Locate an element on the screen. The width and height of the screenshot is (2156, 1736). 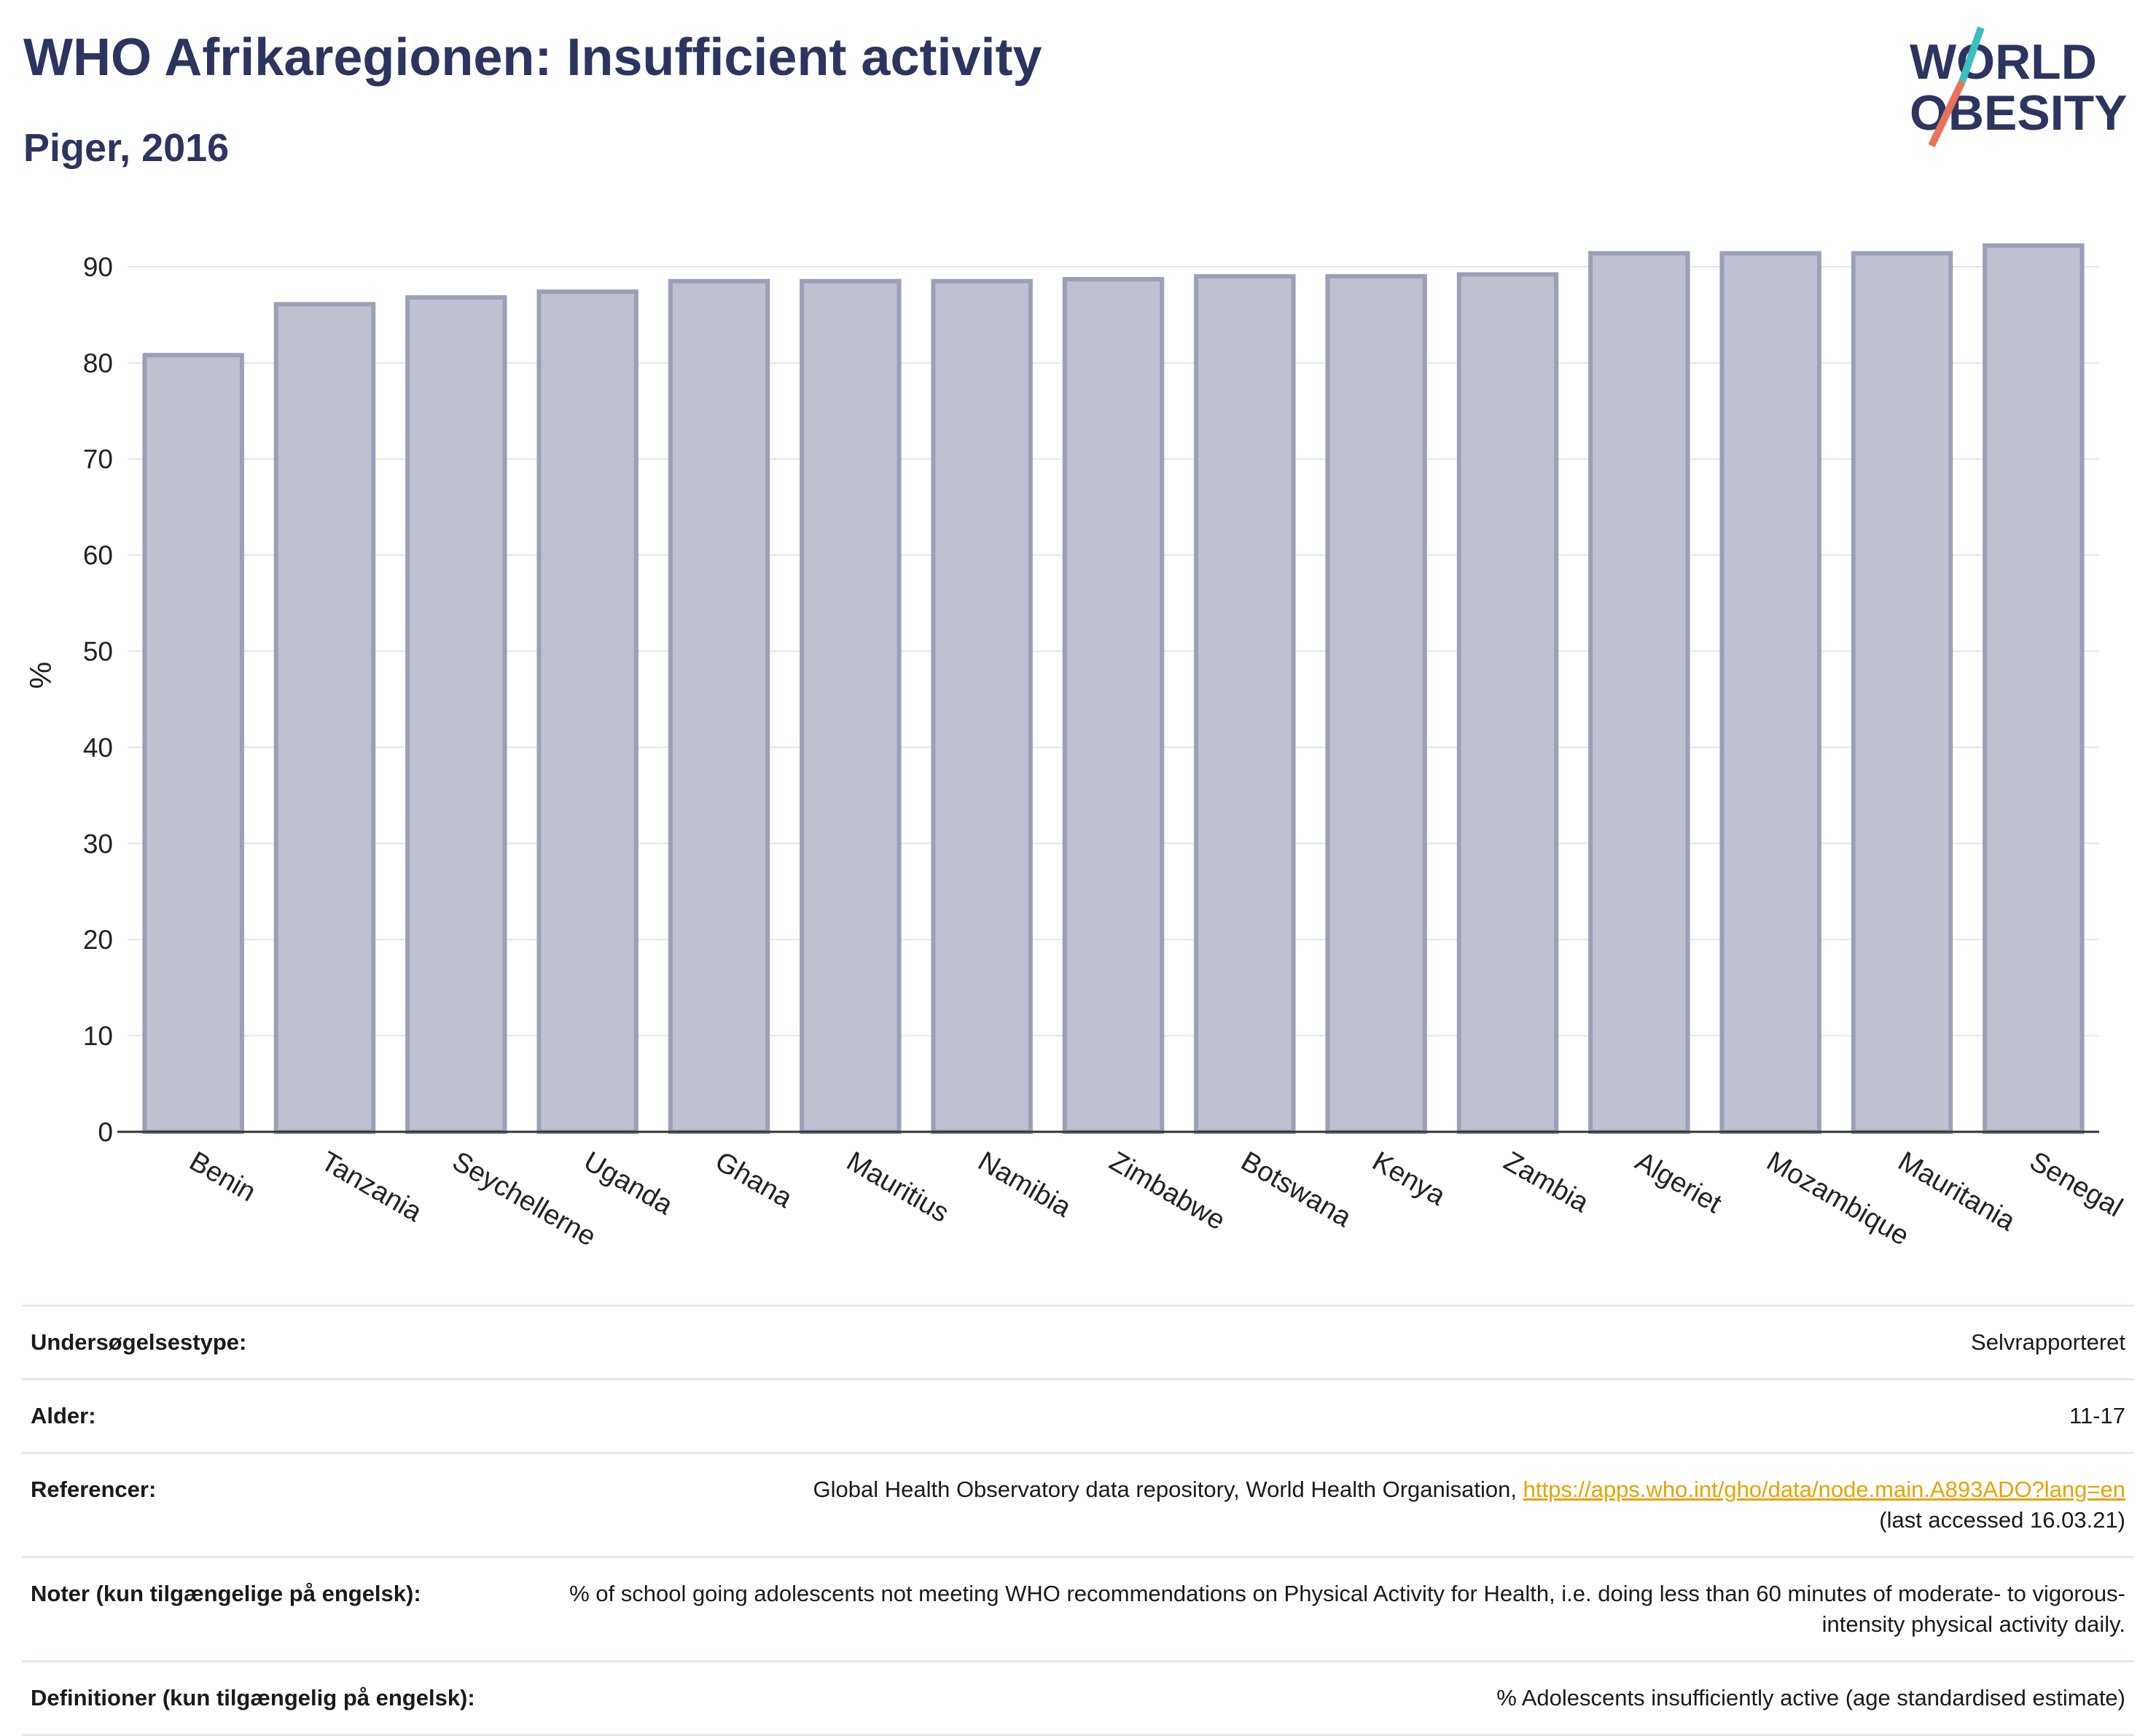
x-tick-label: Benin is located at coordinates (223, 1177).